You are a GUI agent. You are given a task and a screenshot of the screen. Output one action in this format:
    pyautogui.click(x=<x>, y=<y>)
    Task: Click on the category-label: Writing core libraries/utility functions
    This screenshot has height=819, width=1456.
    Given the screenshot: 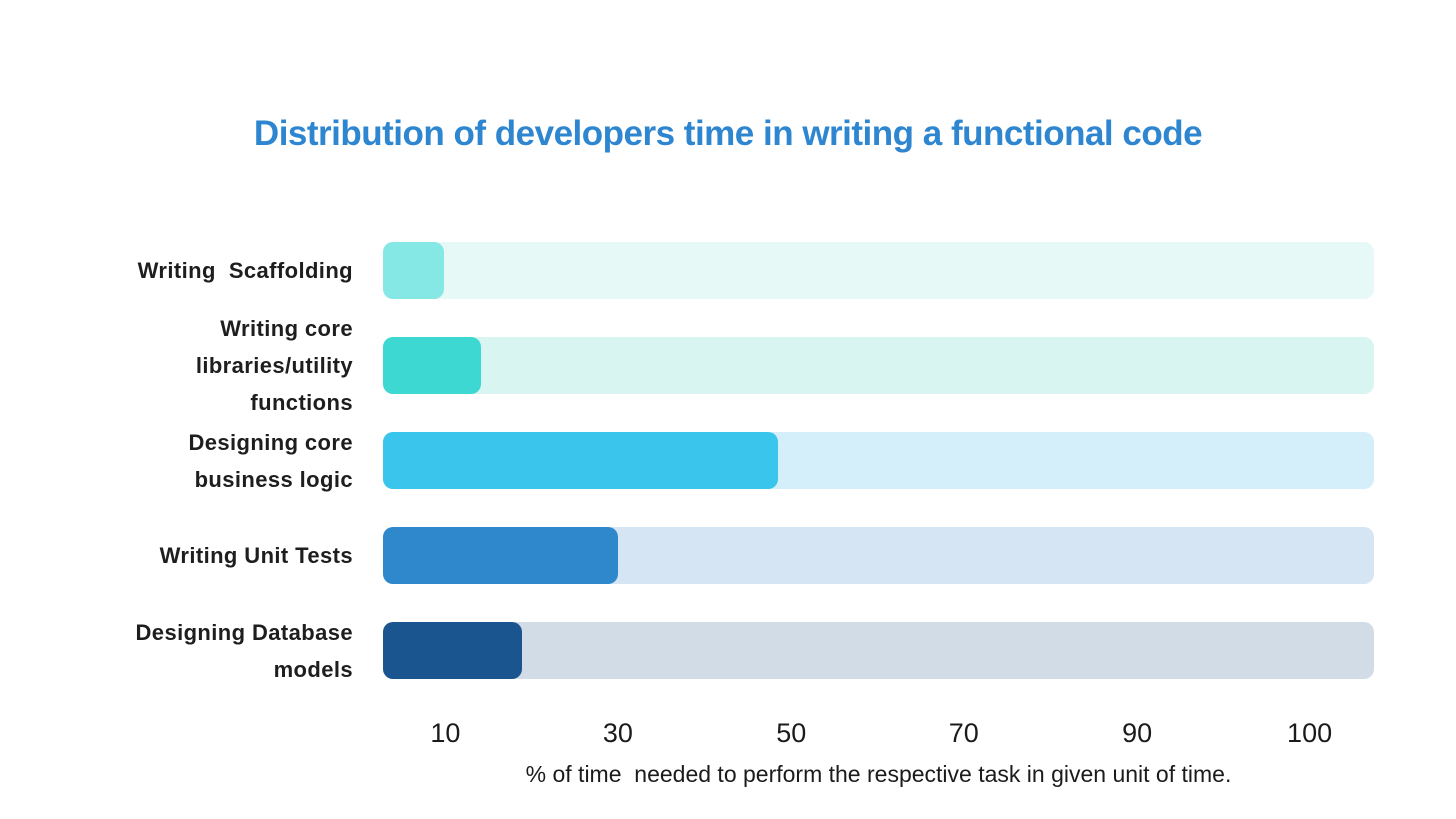 What is the action you would take?
    pyautogui.click(x=274, y=365)
    